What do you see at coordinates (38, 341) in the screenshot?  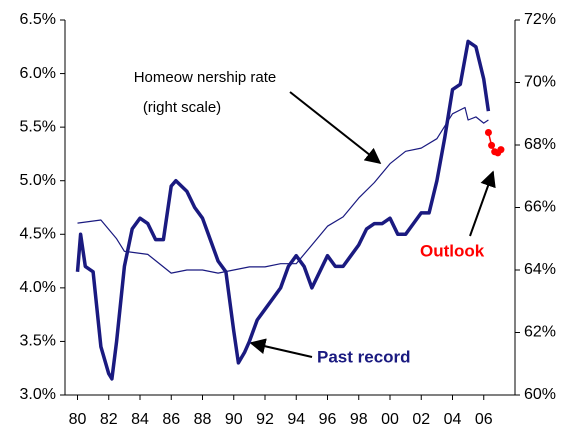 I see `y-tick-label: 3.5%` at bounding box center [38, 341].